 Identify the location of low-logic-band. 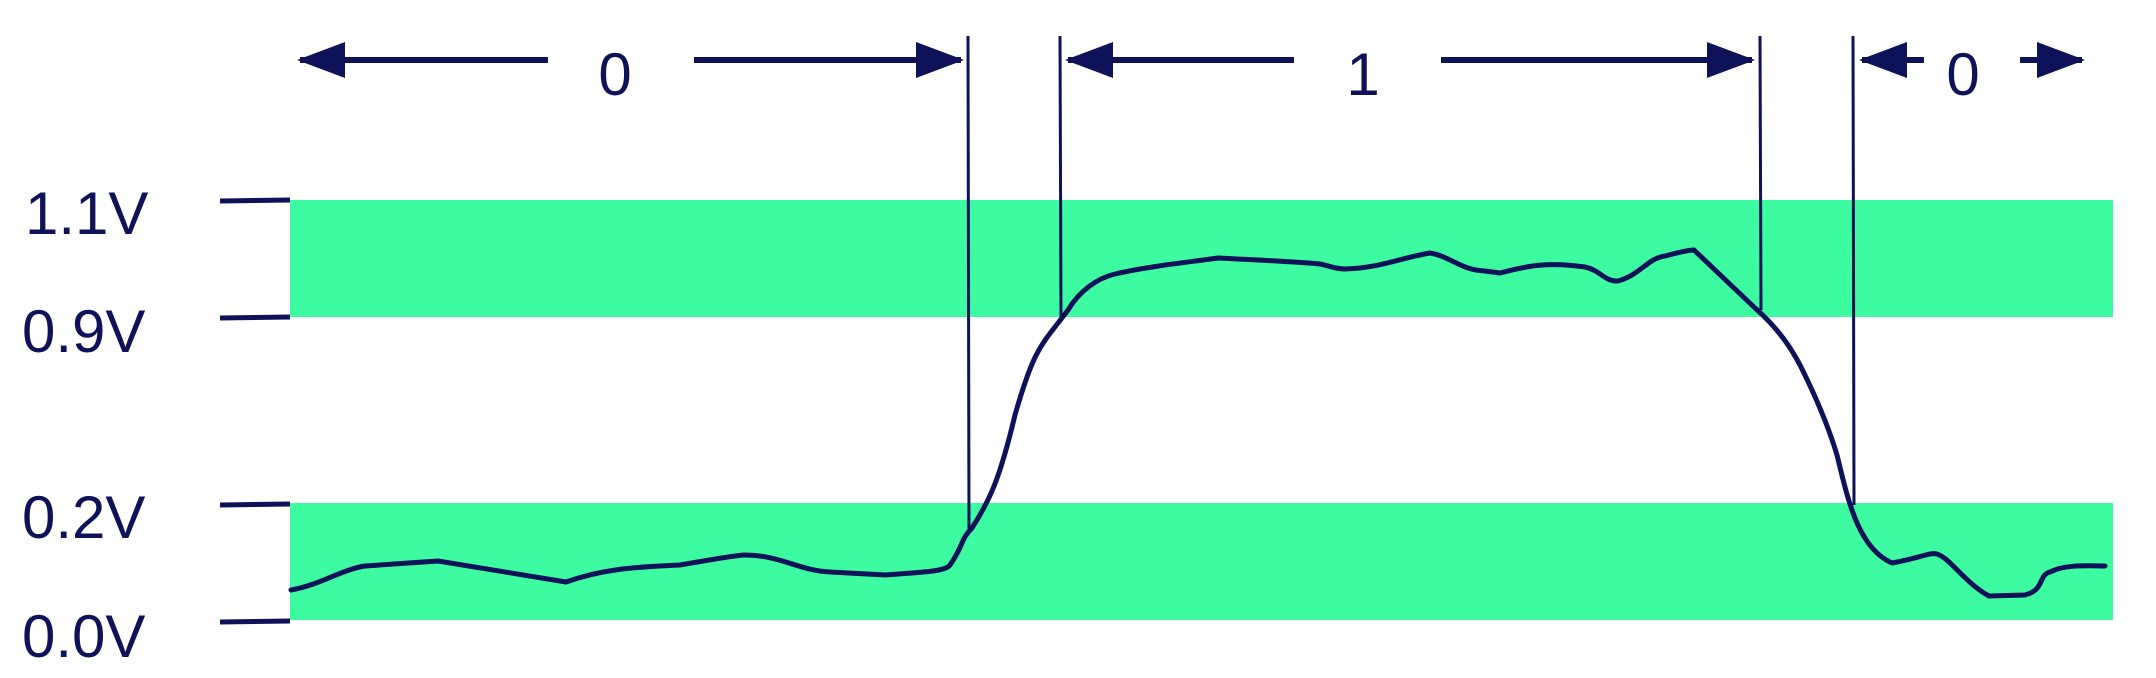
(1201, 561).